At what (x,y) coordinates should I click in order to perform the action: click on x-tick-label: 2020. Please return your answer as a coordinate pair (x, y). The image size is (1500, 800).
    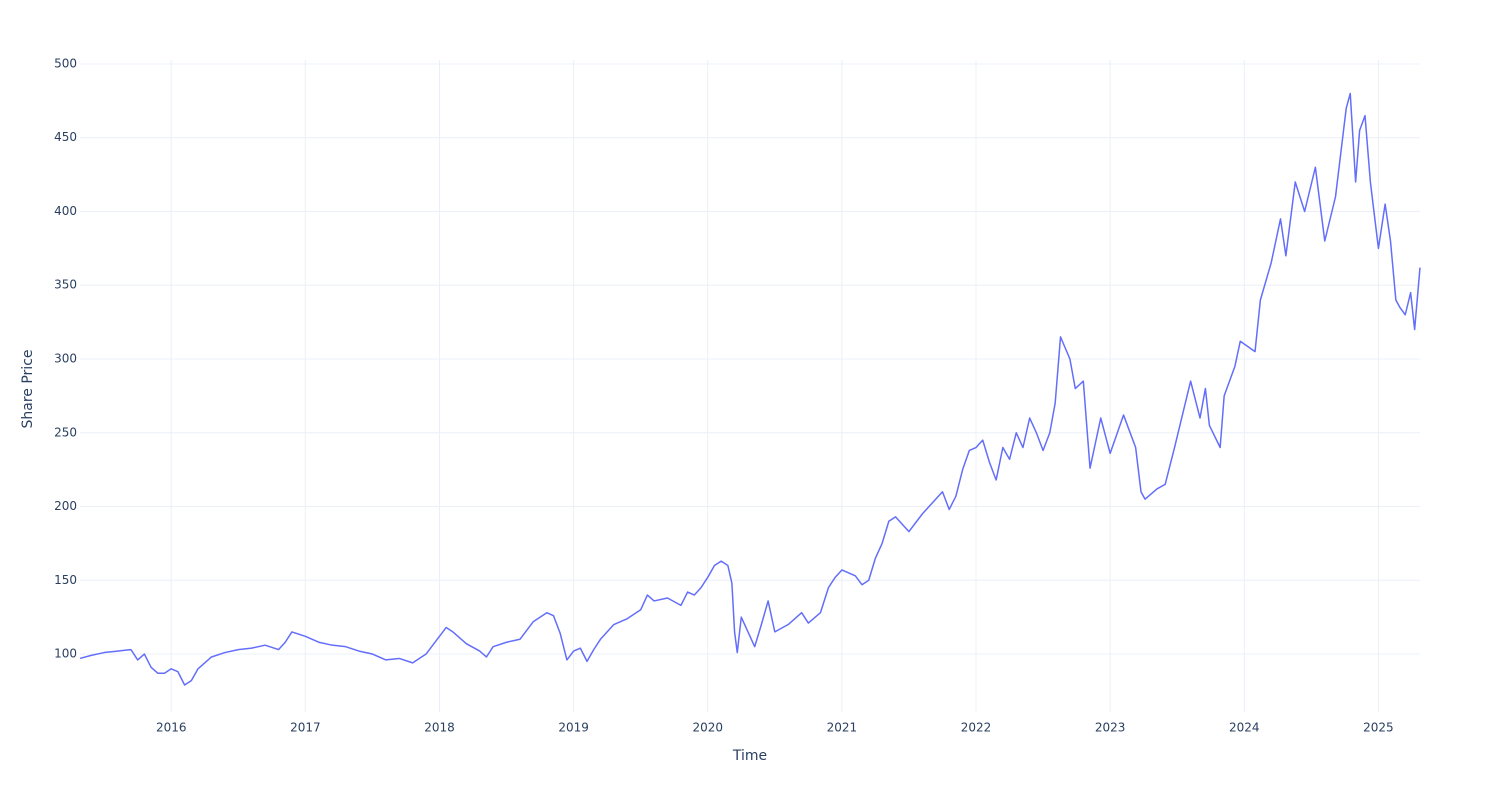
    Looking at the image, I should click on (707, 728).